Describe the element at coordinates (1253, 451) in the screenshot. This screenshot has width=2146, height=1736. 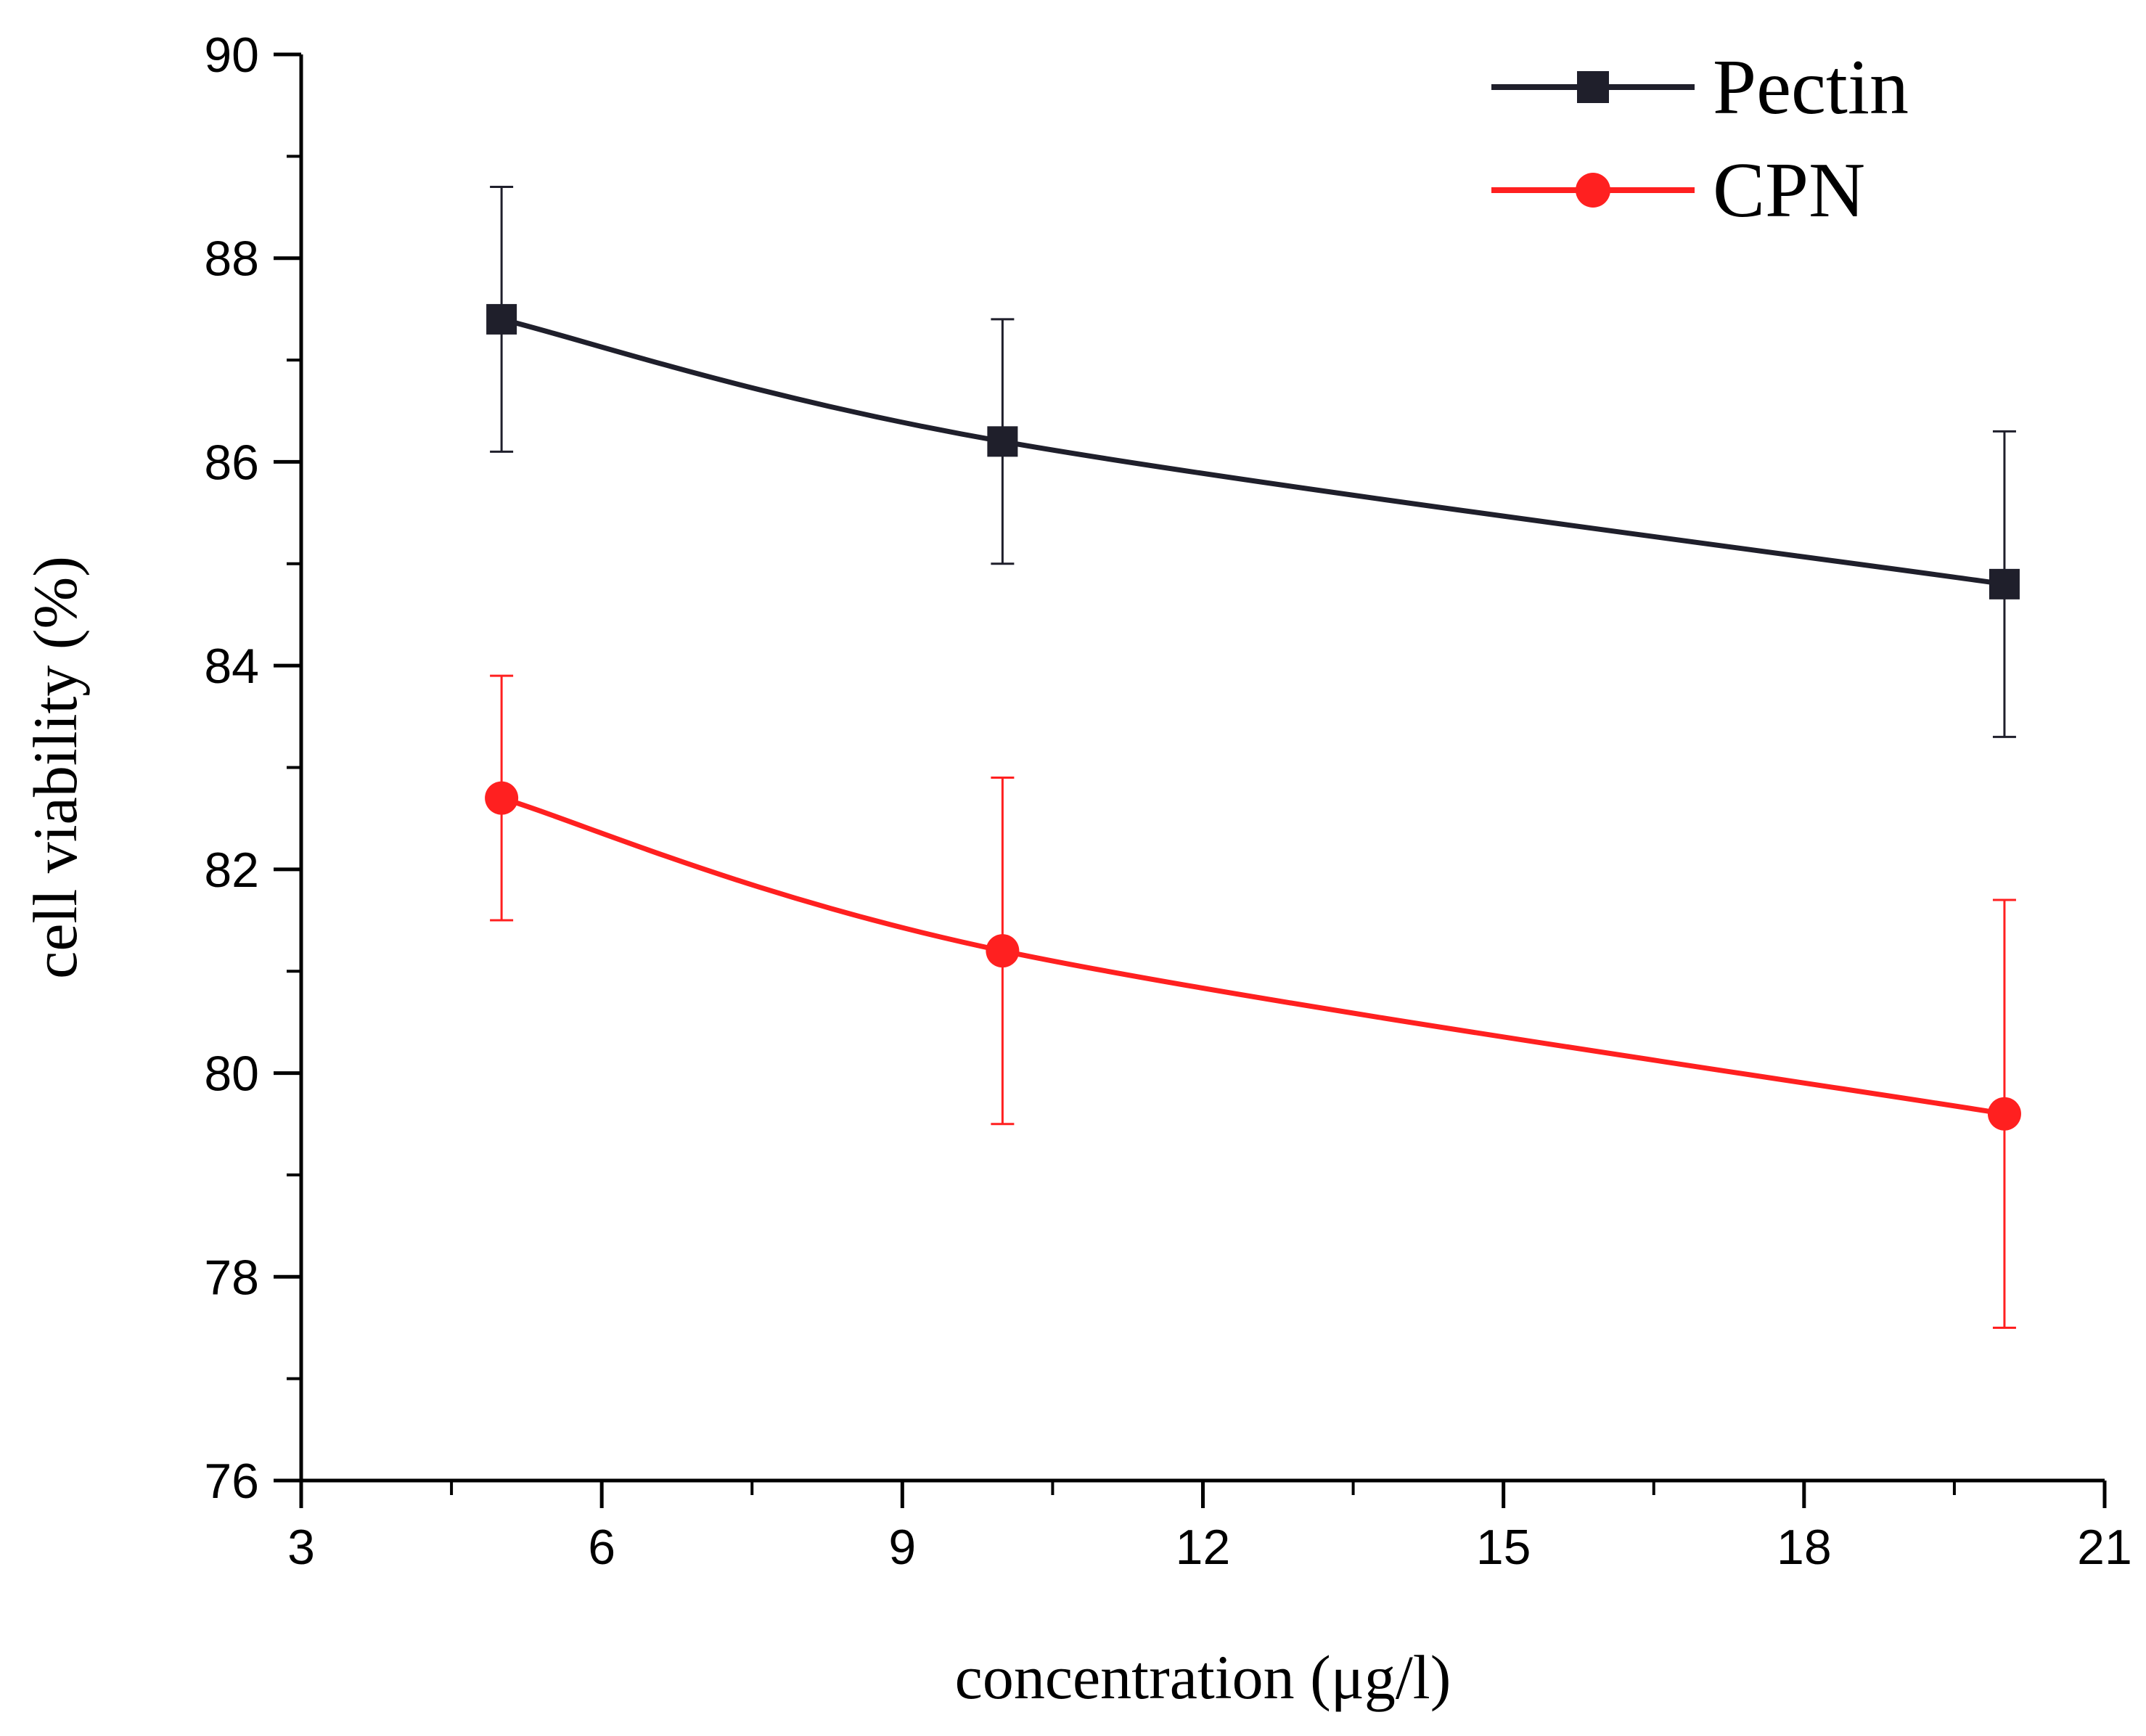
I see `series-line-pectin` at that location.